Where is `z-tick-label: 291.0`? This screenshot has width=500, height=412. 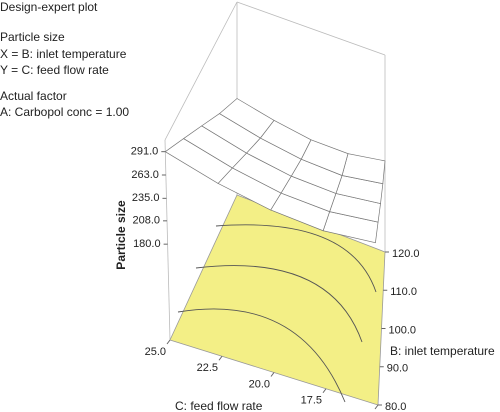 z-tick-label: 291.0 is located at coordinates (145, 152).